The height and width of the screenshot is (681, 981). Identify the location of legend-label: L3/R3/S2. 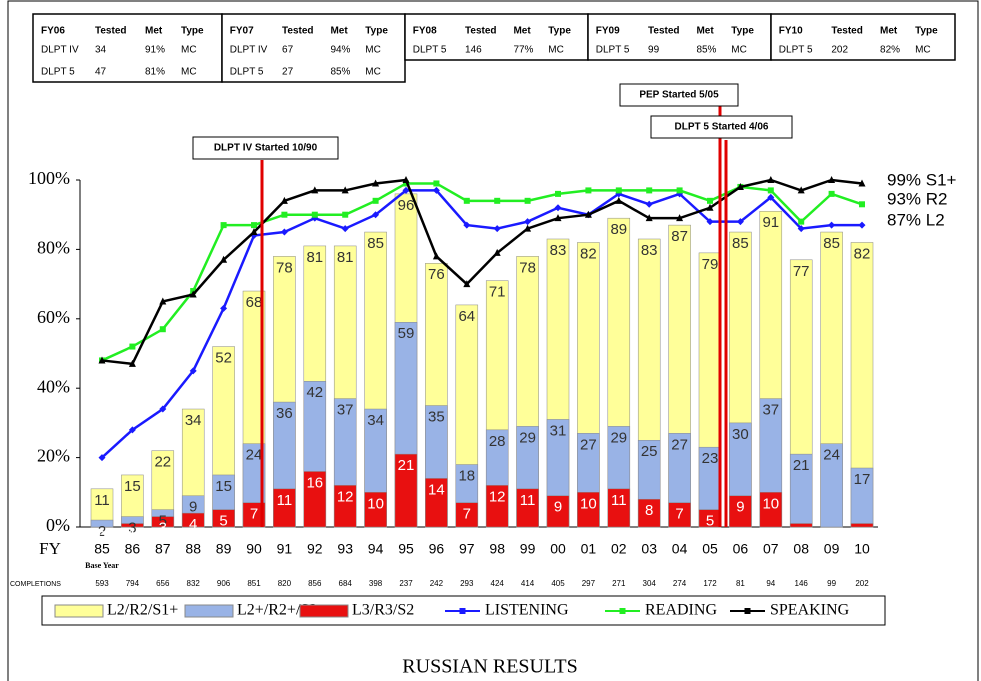
(383, 610).